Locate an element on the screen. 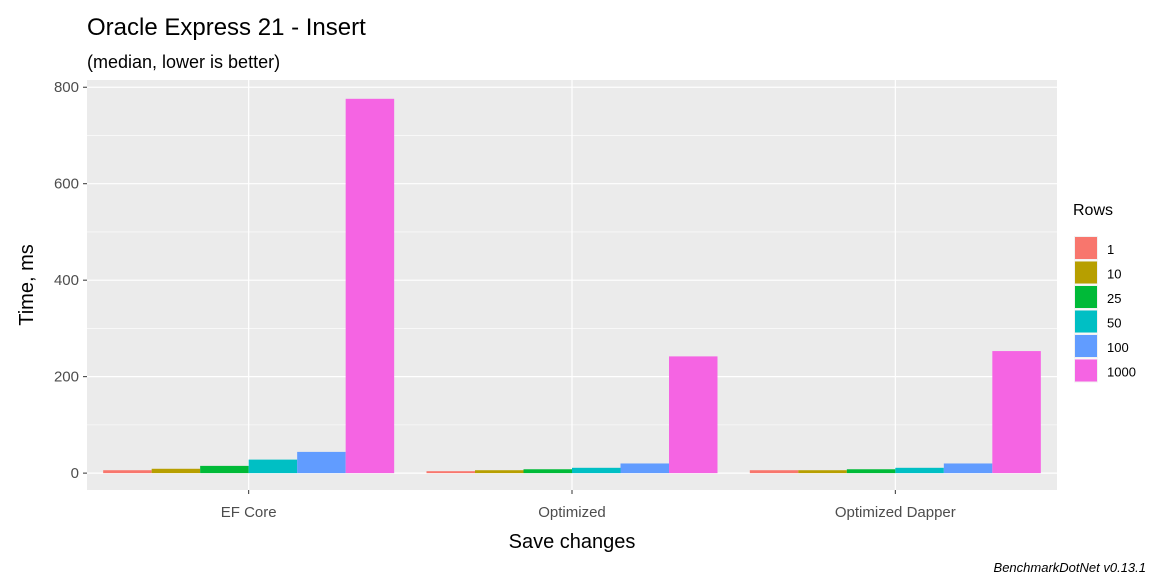 The width and height of the screenshot is (1152, 581). legend-title: Rows is located at coordinates (1093, 210).